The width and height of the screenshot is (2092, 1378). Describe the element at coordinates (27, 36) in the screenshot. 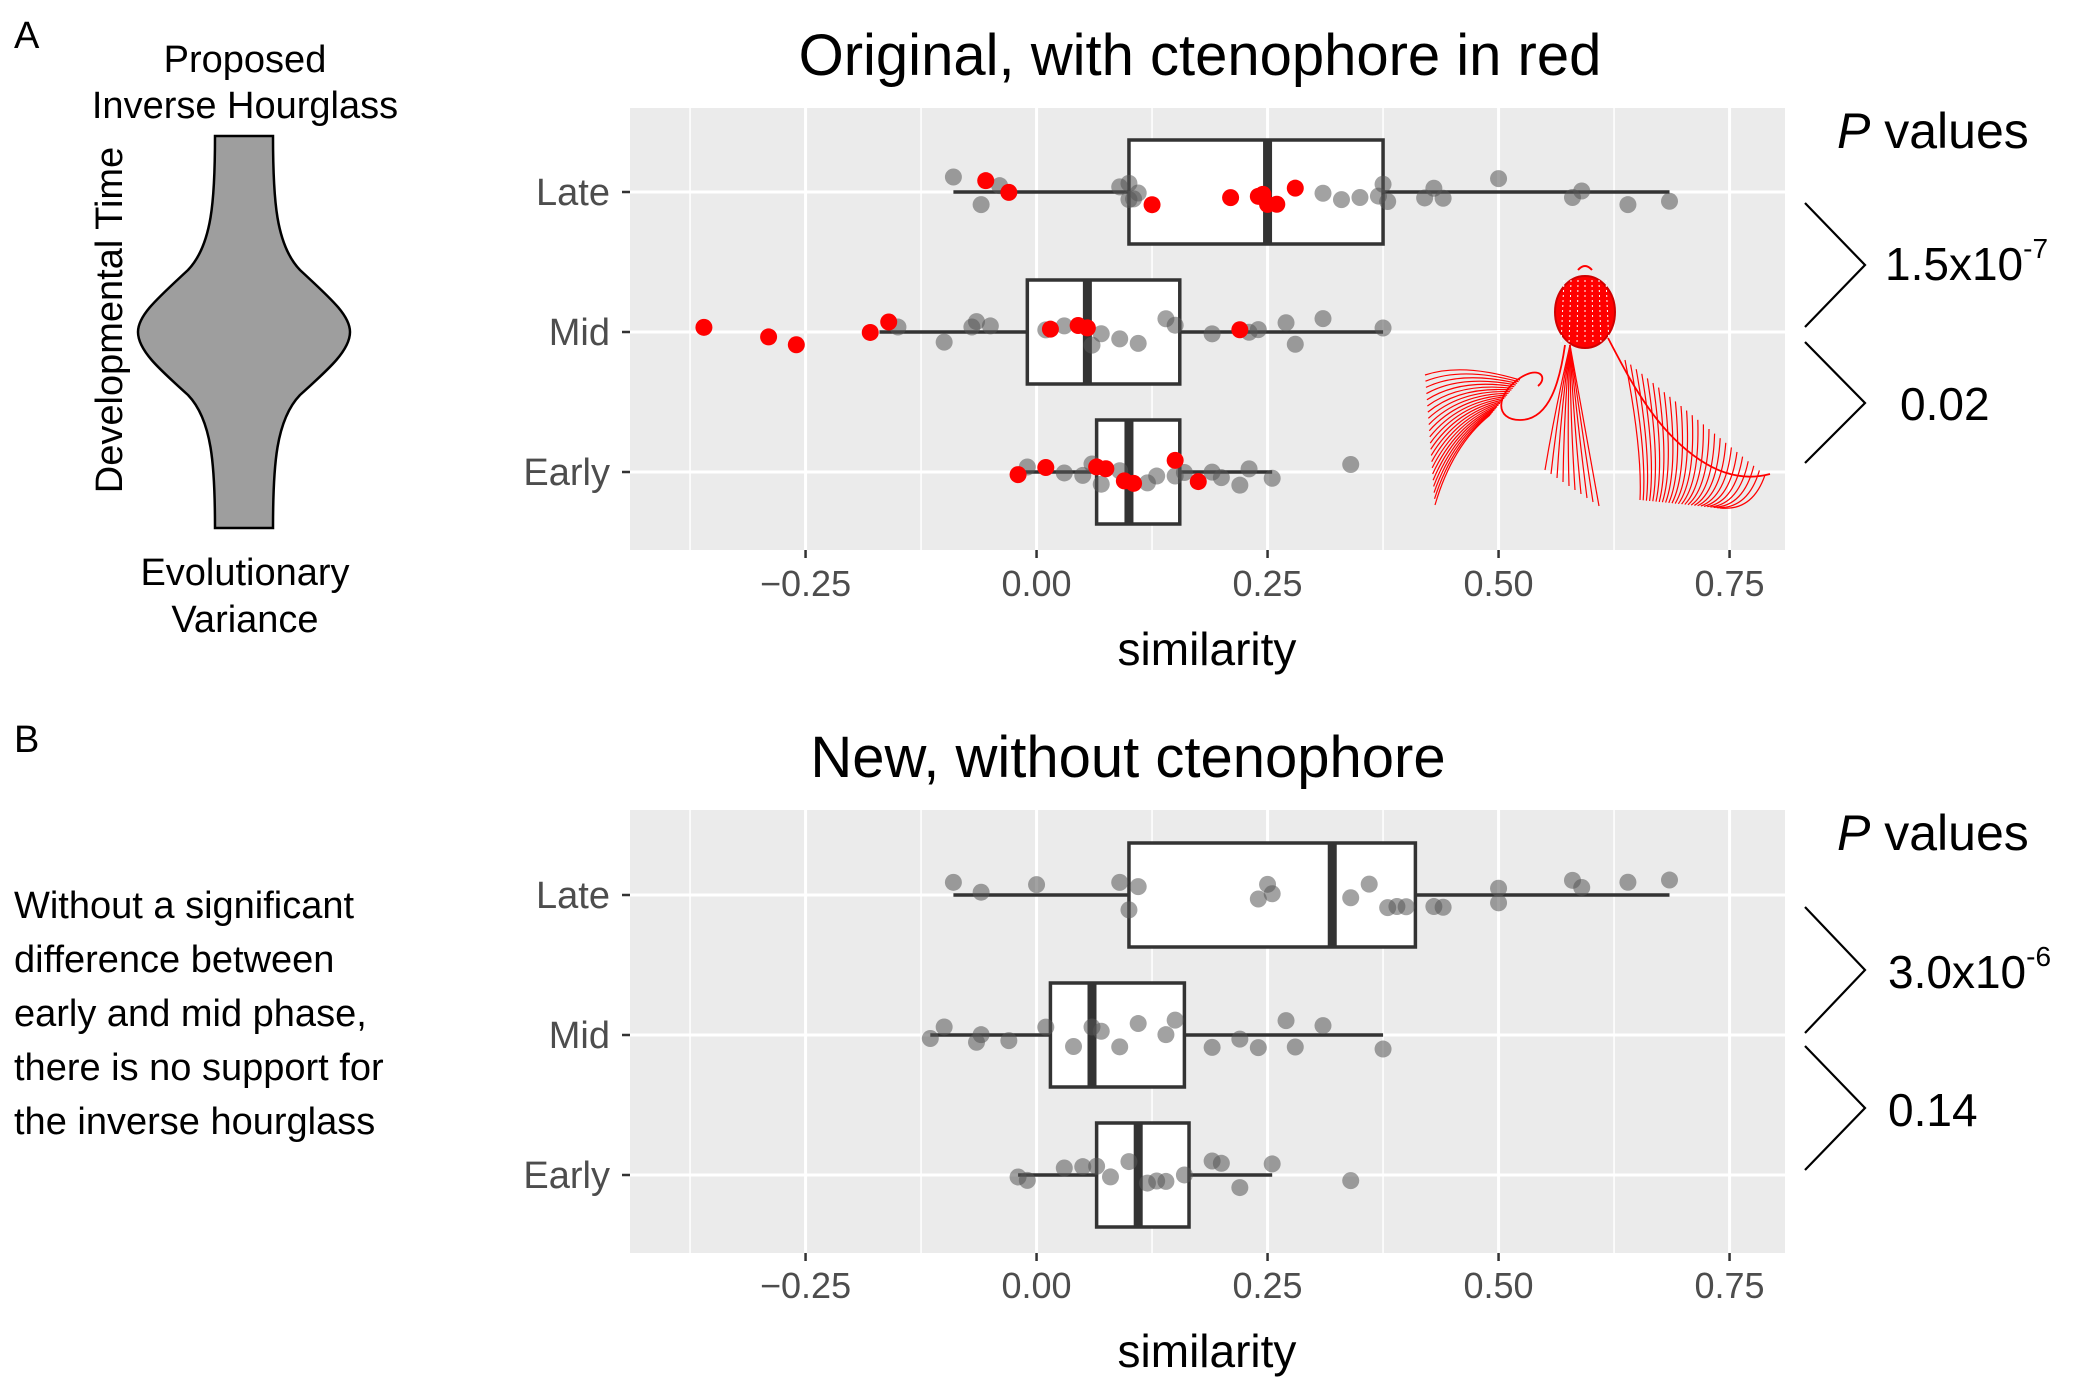

I see `panel-a-letter: A` at that location.